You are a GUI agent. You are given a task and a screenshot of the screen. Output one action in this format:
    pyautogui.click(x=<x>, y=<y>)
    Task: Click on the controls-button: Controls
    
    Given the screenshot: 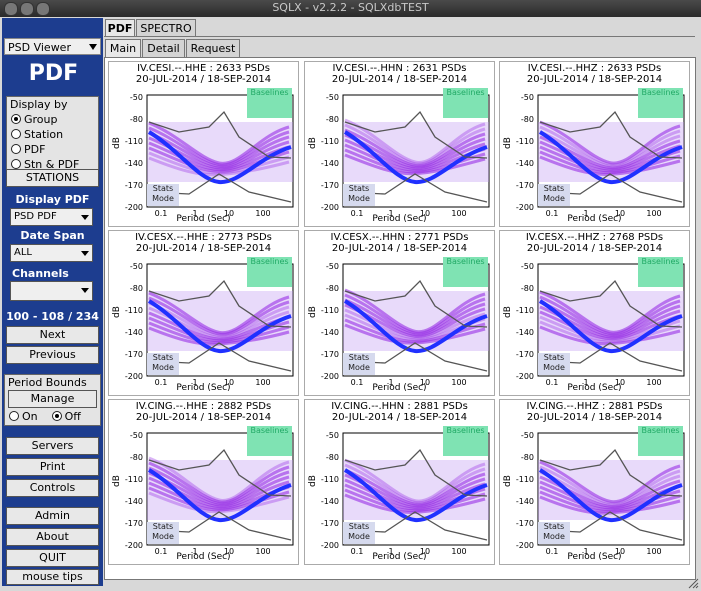 What is the action you would take?
    pyautogui.click(x=52, y=488)
    